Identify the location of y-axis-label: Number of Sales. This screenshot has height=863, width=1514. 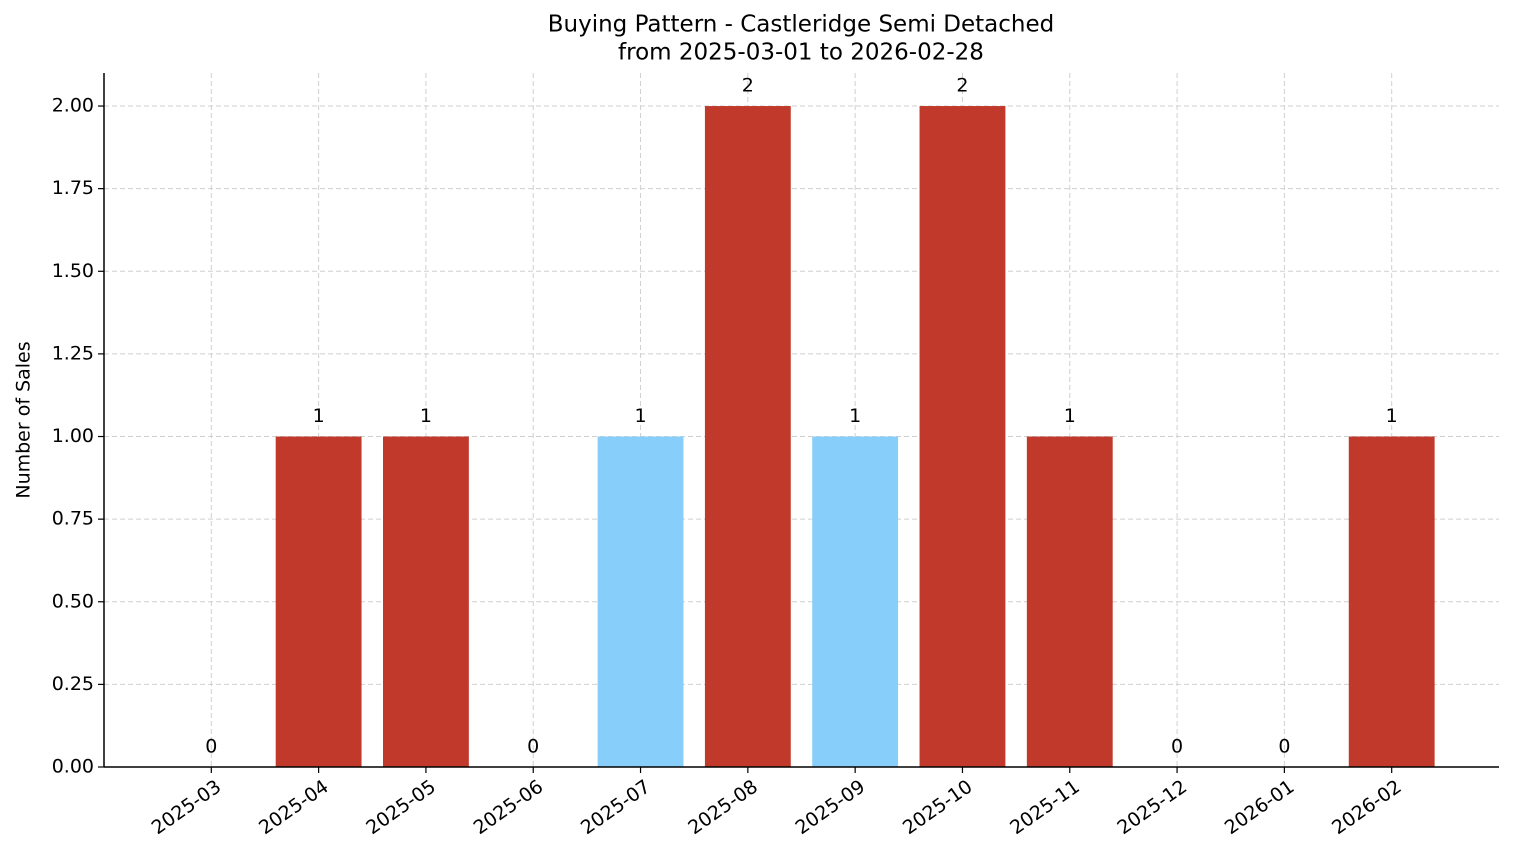
(24, 419).